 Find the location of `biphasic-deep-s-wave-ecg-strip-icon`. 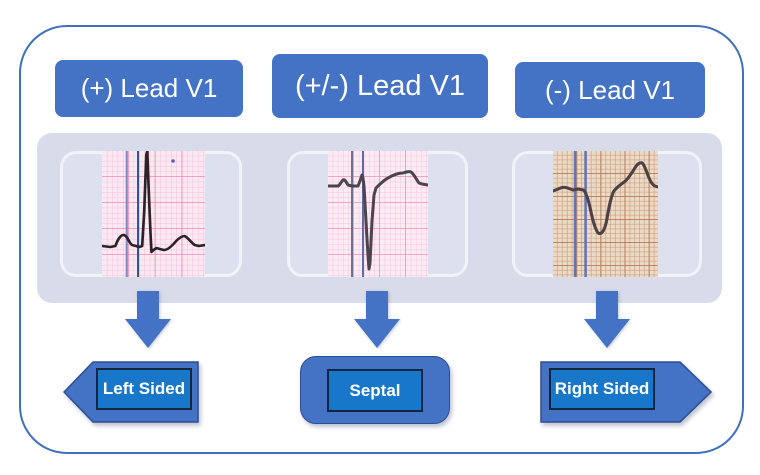

biphasic-deep-s-wave-ecg-strip-icon is located at coordinates (378, 214).